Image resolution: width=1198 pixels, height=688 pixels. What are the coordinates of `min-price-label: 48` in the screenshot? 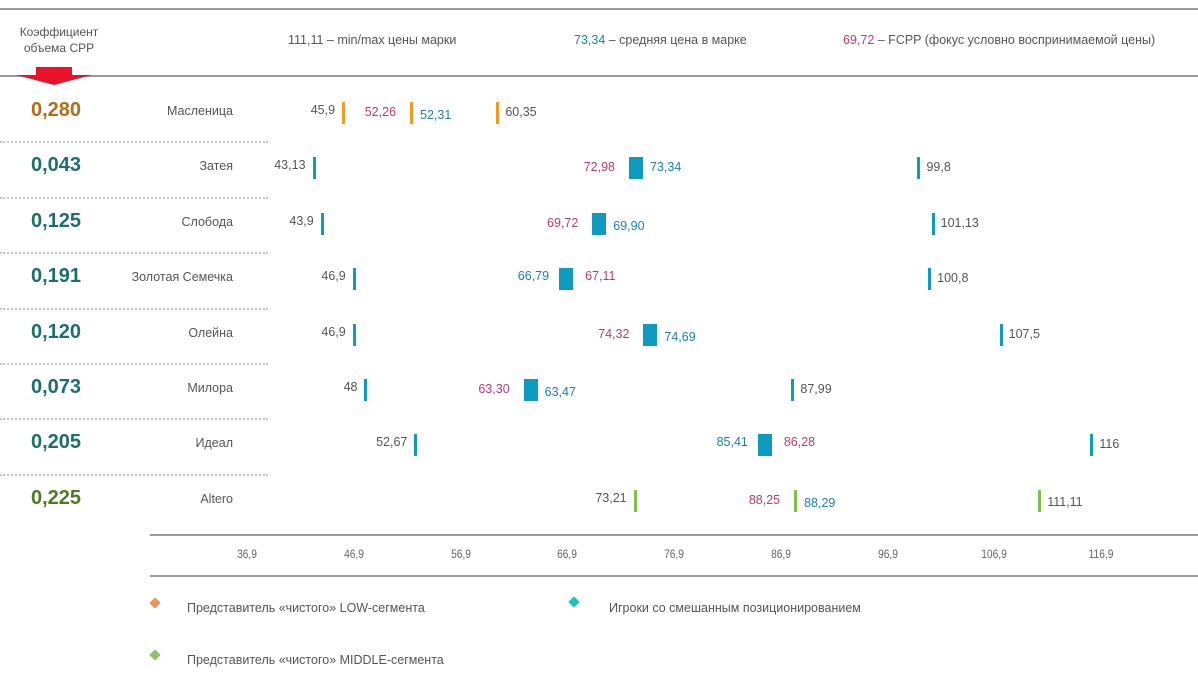 It's located at (350, 387).